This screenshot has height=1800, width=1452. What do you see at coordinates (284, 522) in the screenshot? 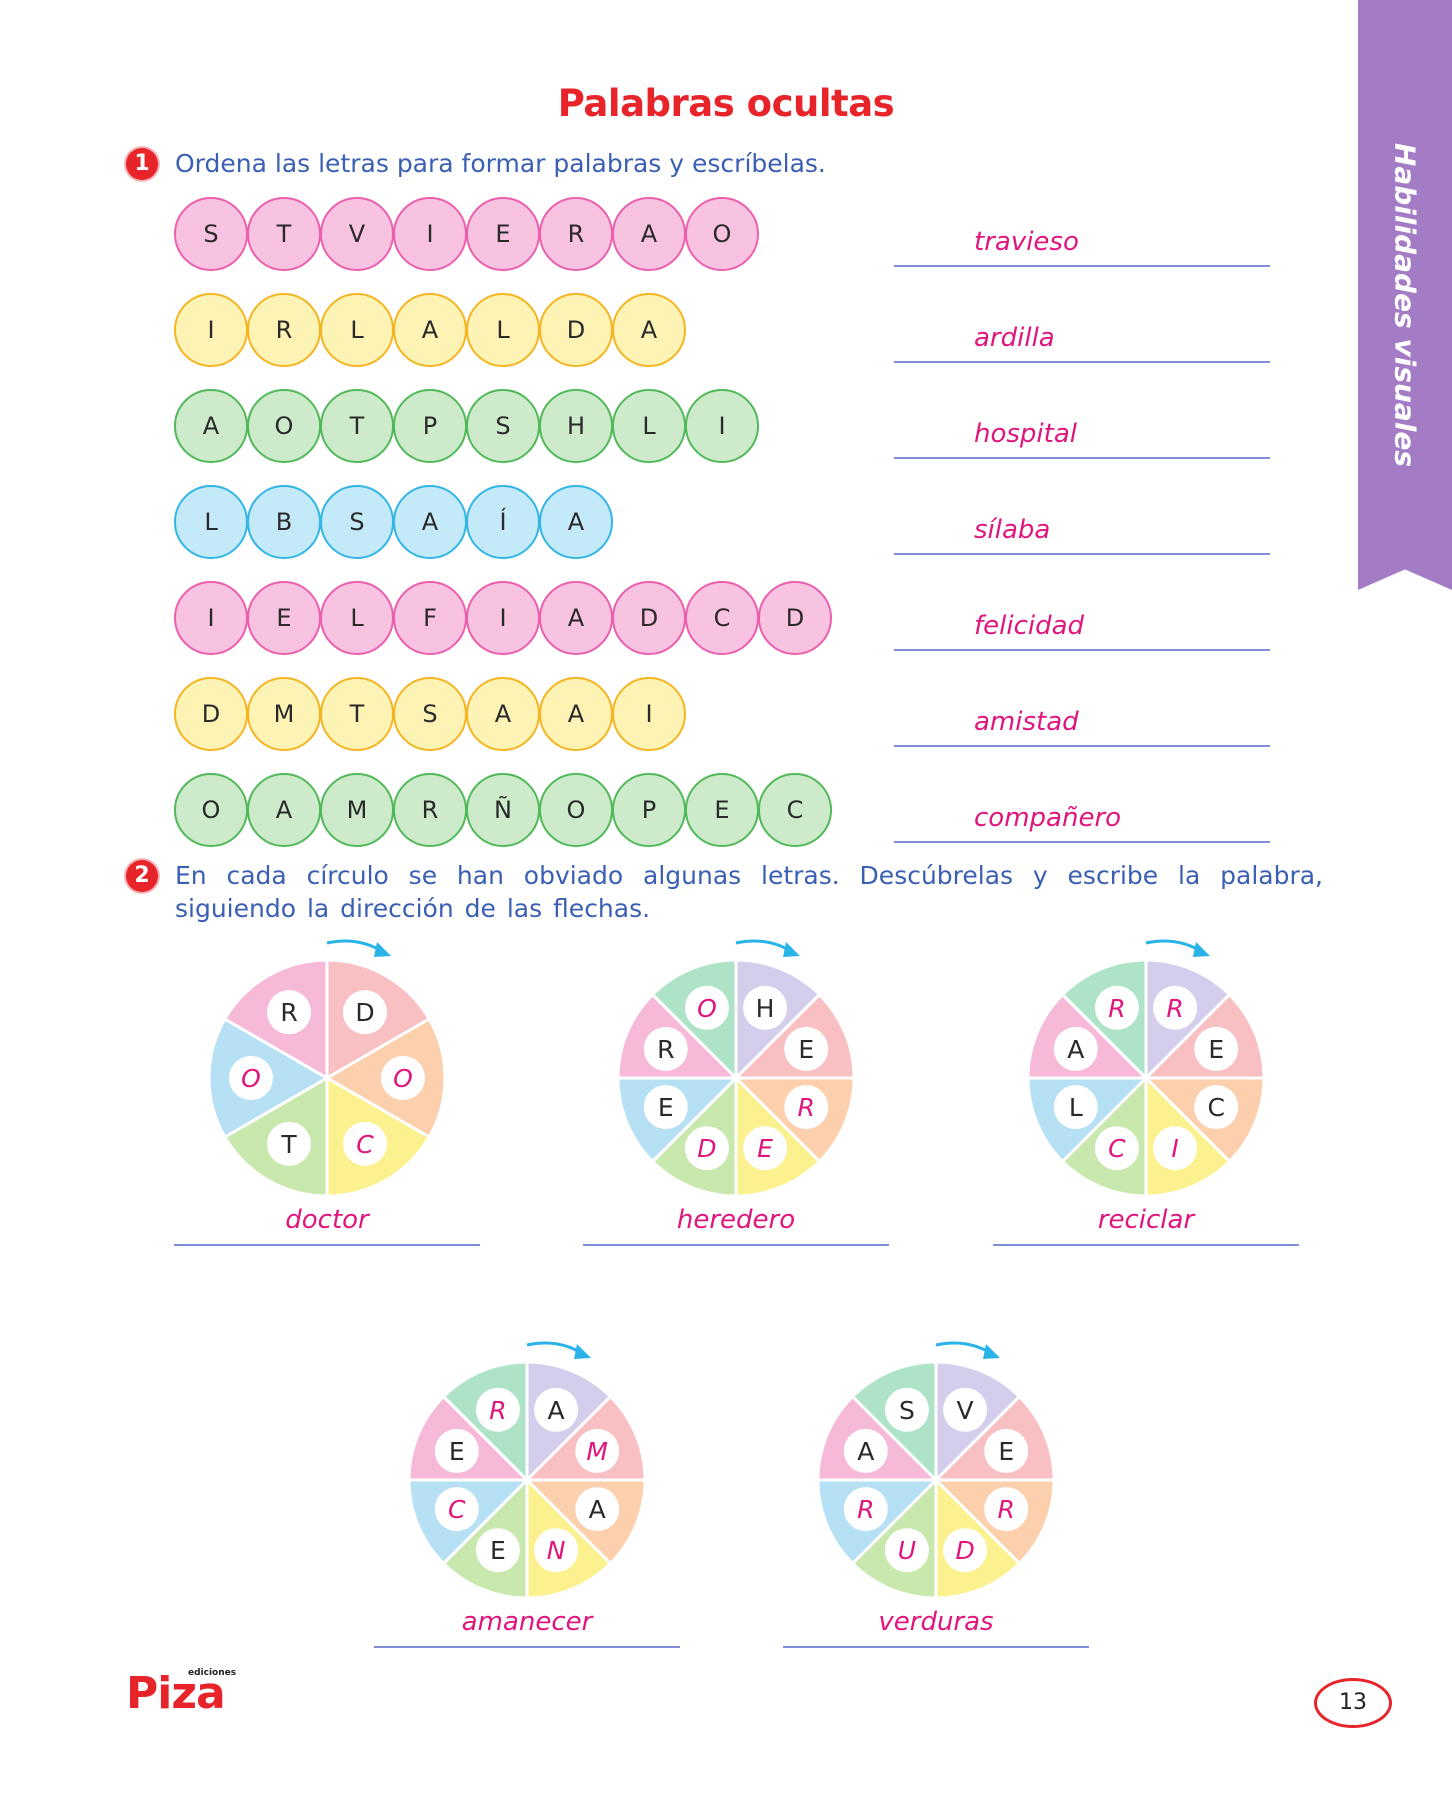
I see `letter-bead: B` at bounding box center [284, 522].